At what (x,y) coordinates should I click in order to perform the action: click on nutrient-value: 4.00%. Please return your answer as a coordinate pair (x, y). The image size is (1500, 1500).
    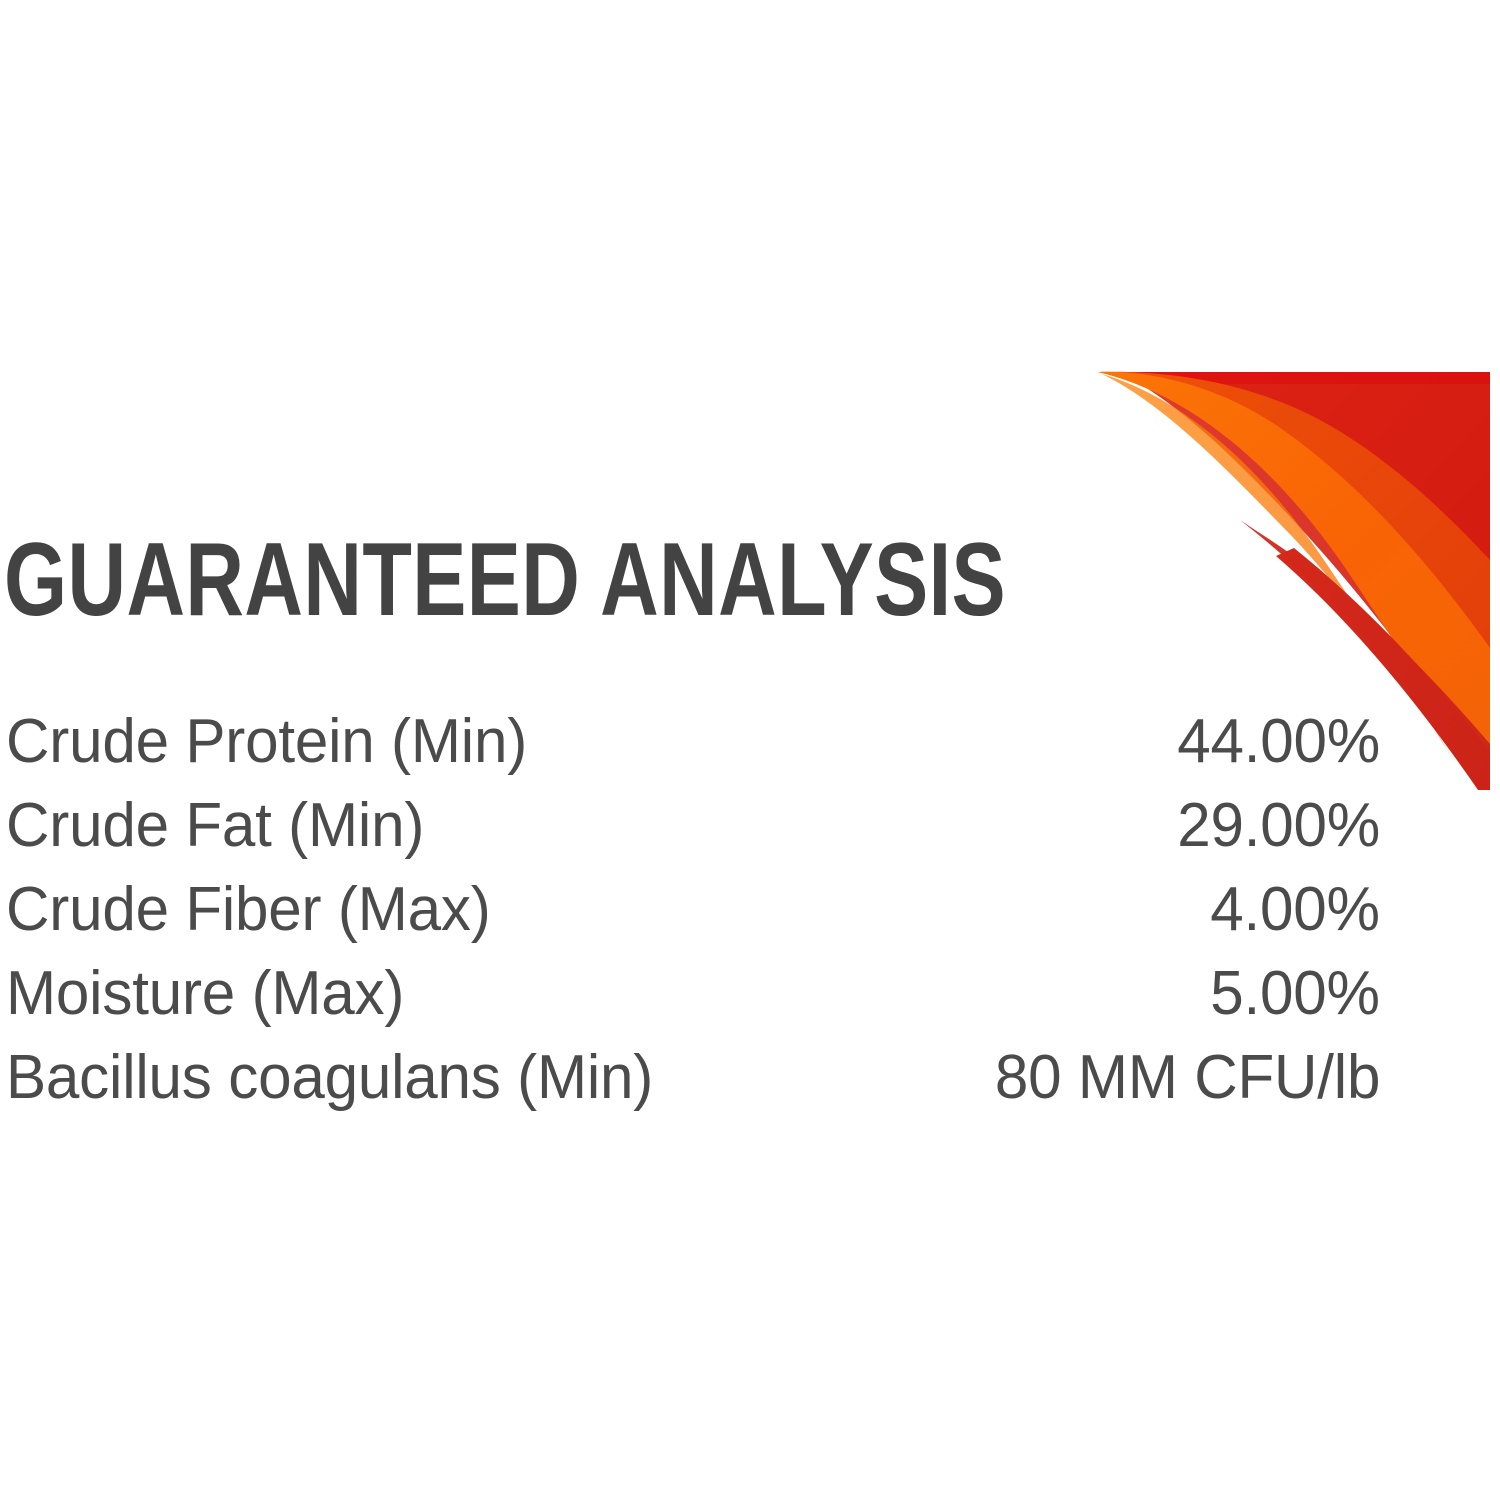
    Looking at the image, I should click on (1295, 909).